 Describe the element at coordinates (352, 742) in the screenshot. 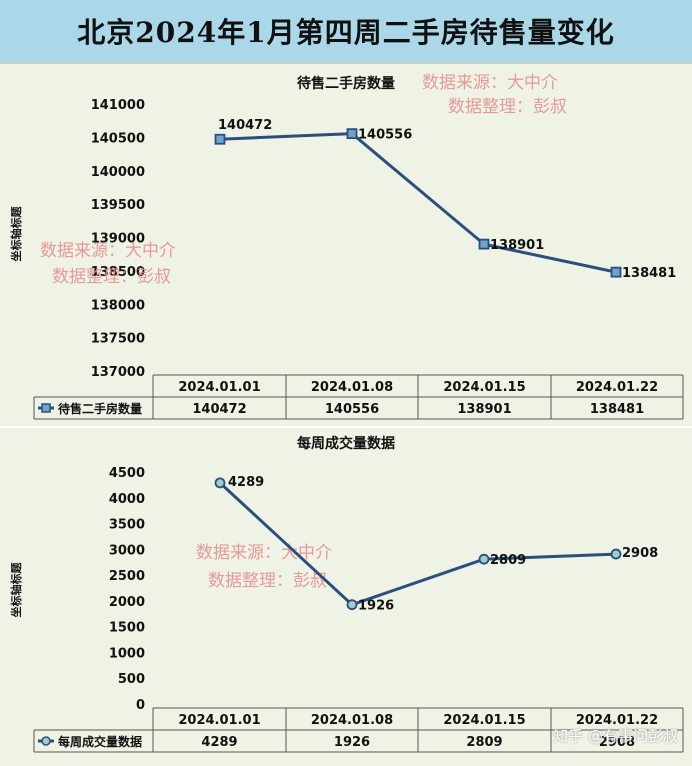

I see `table-value-cell: 1926` at that location.